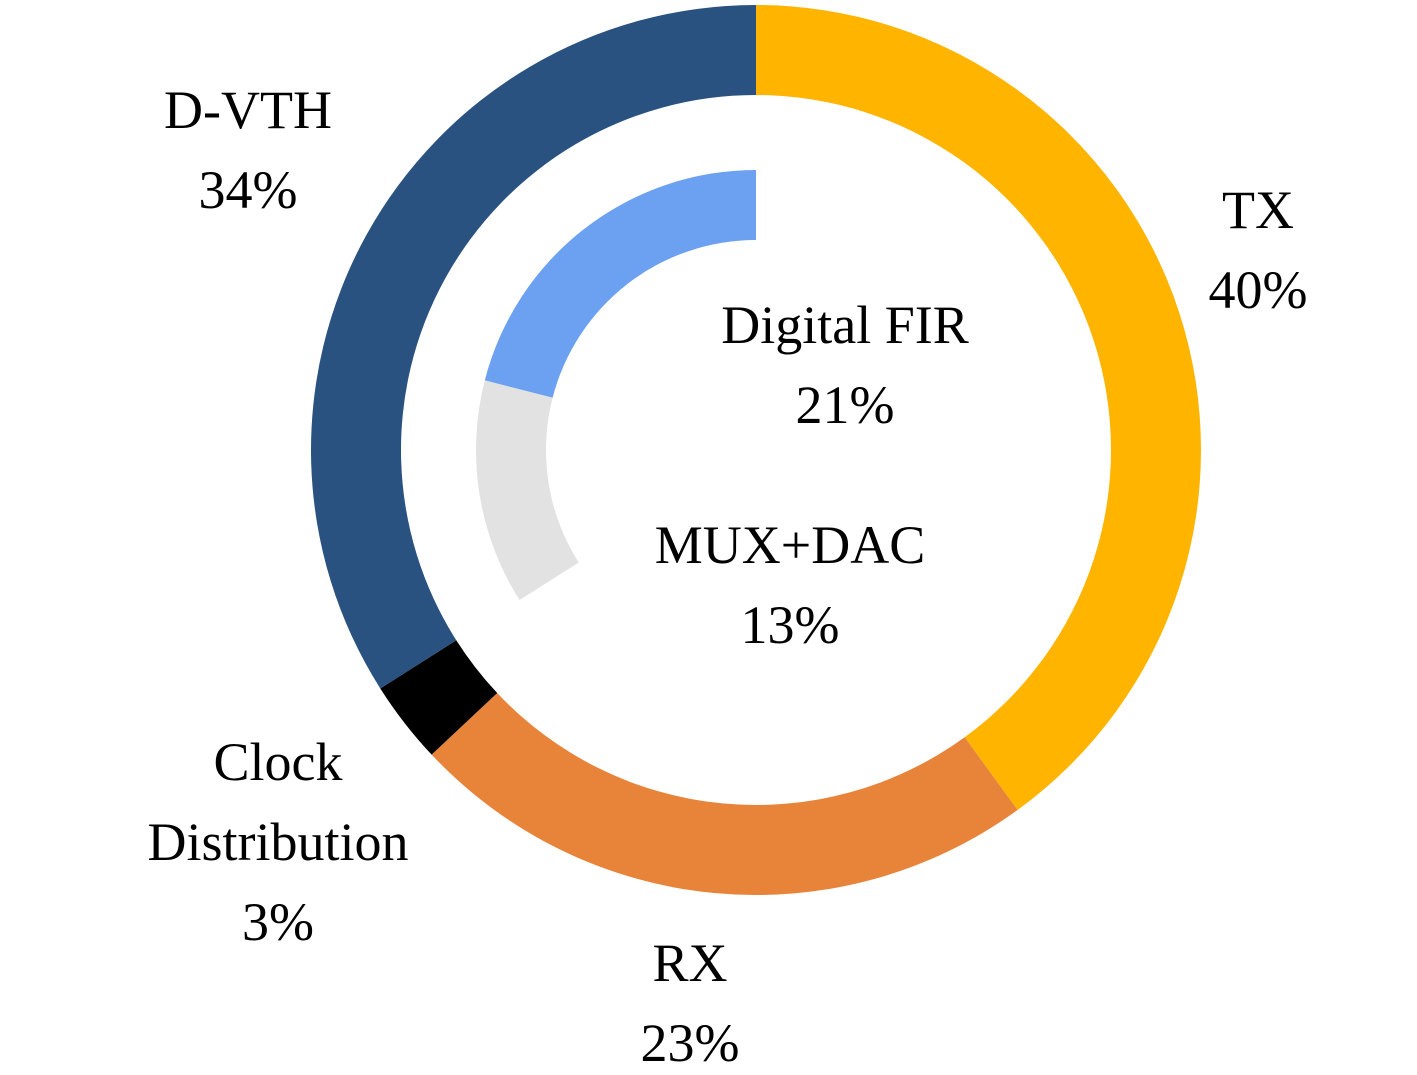  Describe the element at coordinates (690, 1043) in the screenshot. I see `value-label: 23%` at that location.